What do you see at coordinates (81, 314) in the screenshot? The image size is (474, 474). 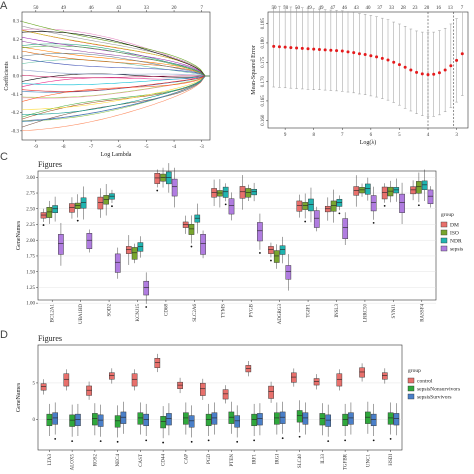 I see `x-tick-label: UBA1BD` at bounding box center [81, 314].